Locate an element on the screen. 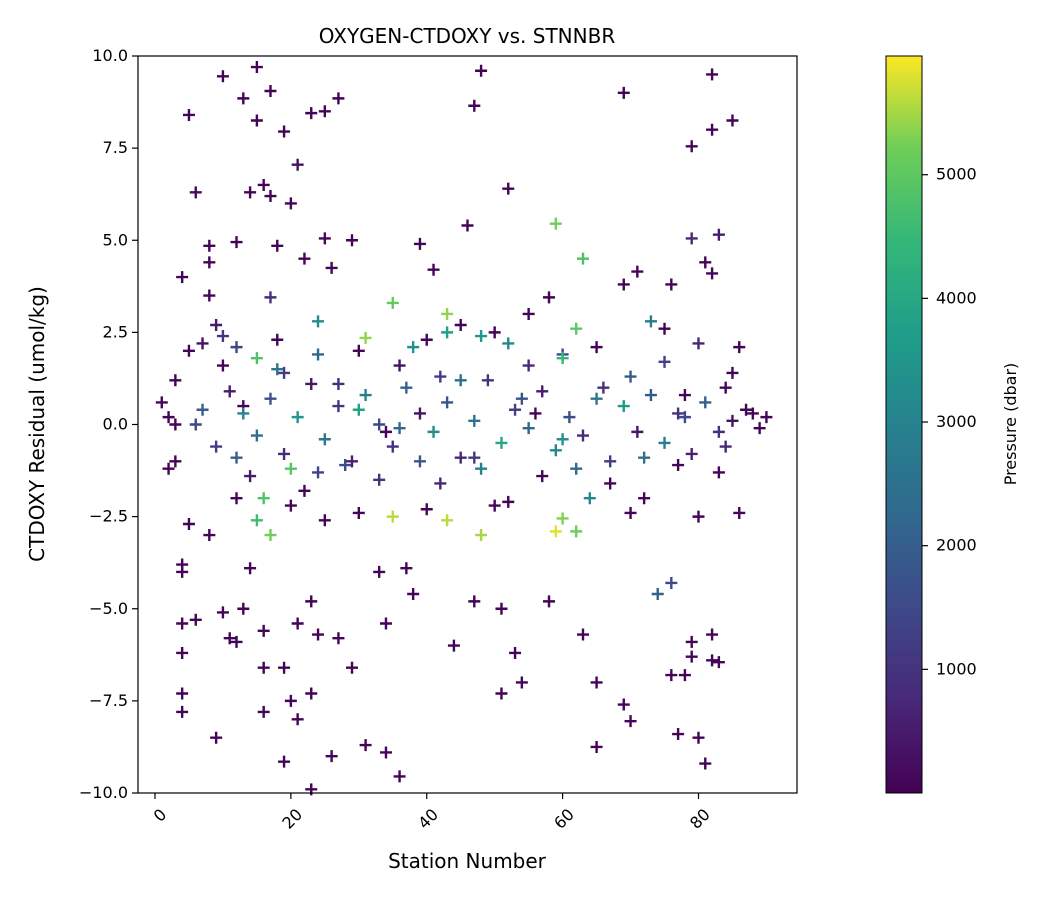  y-tick-label: 10.0 is located at coordinates (110, 55).